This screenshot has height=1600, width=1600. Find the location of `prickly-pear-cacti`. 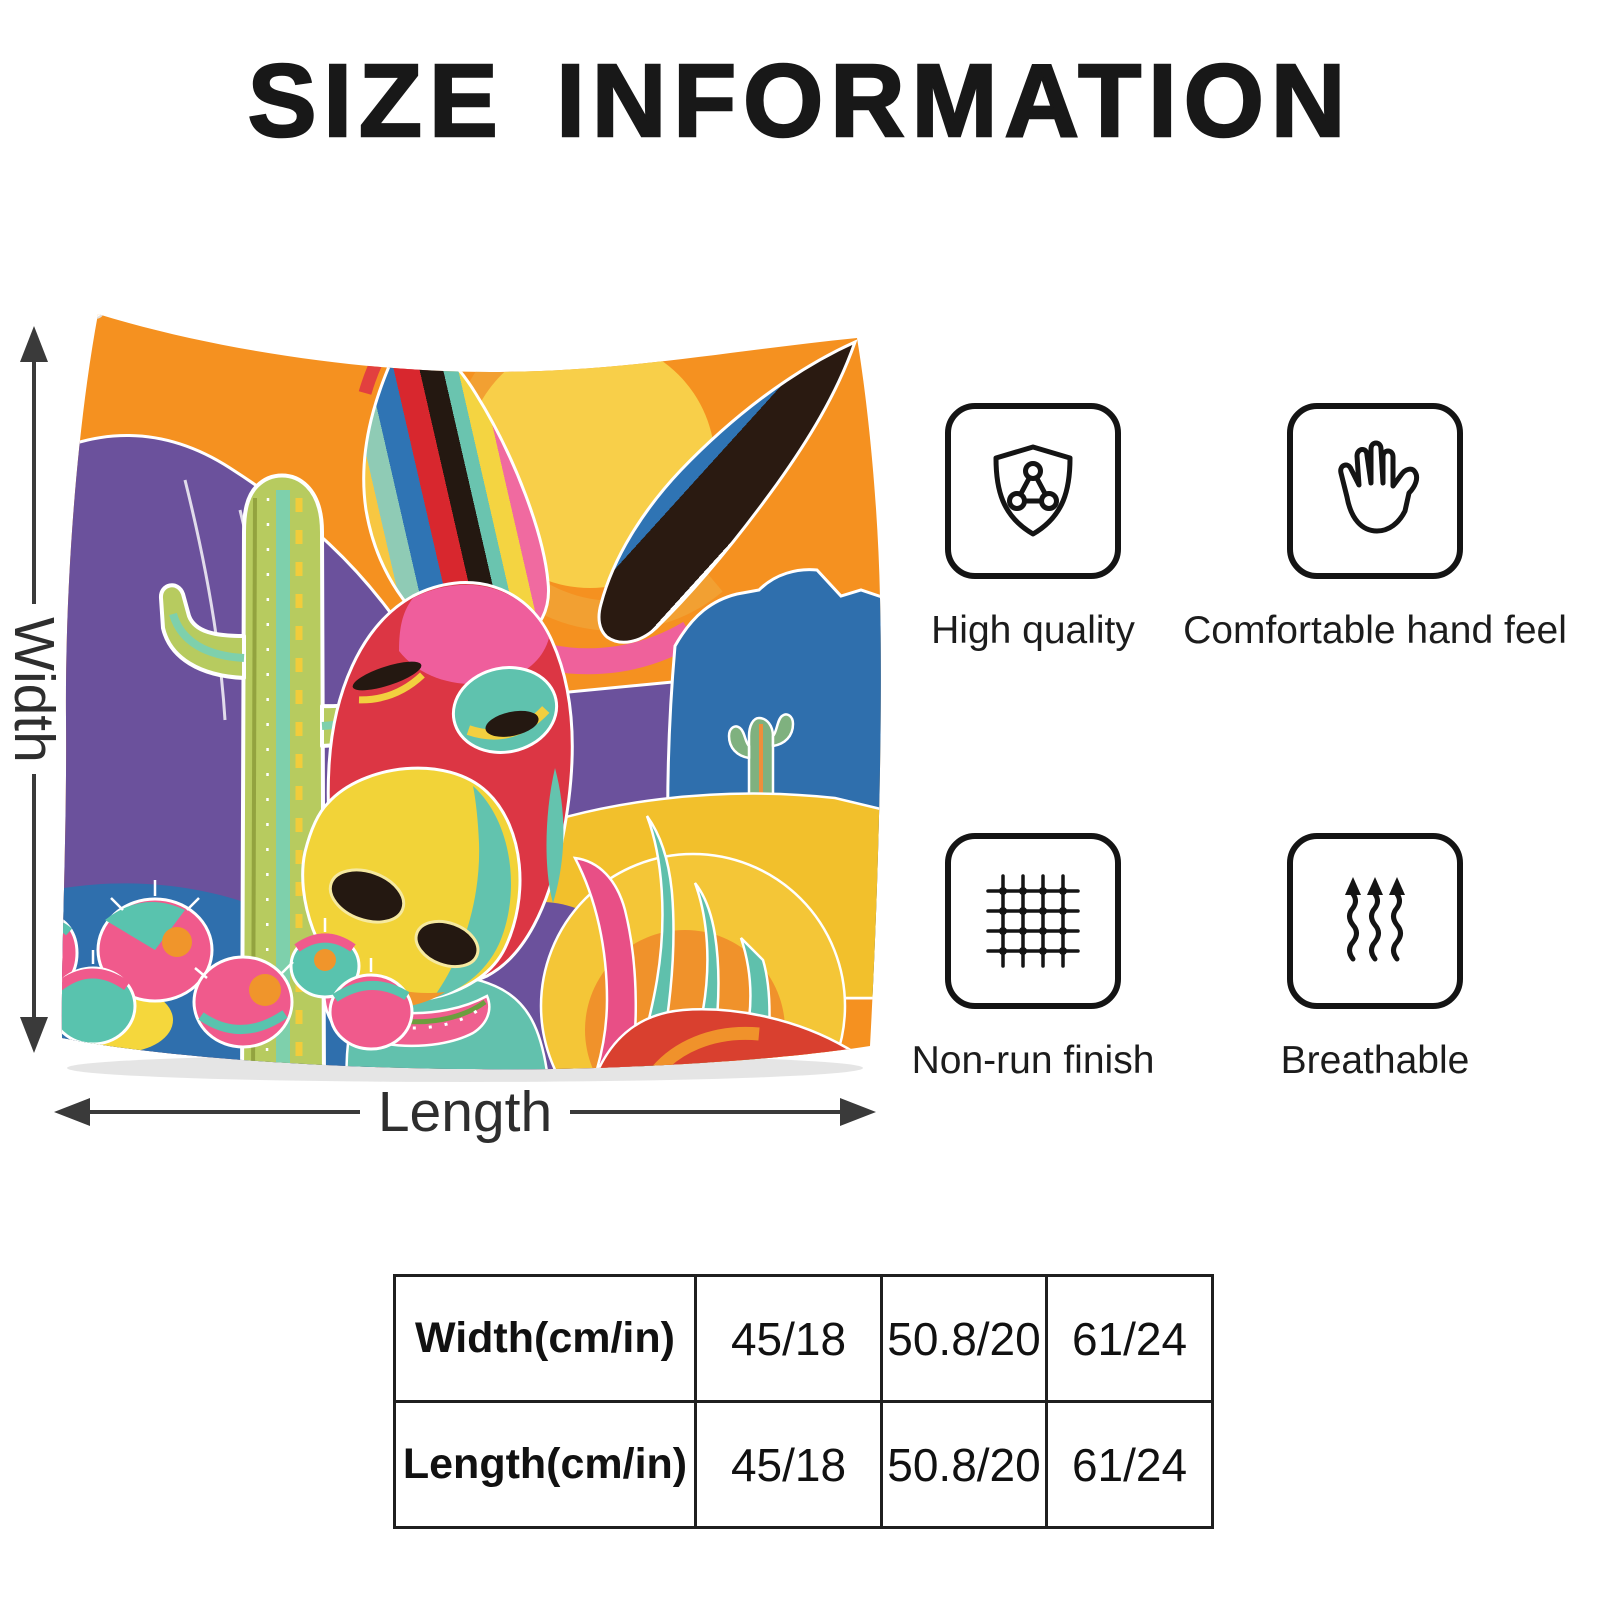

prickly-pear-cacti is located at coordinates (237, 965).